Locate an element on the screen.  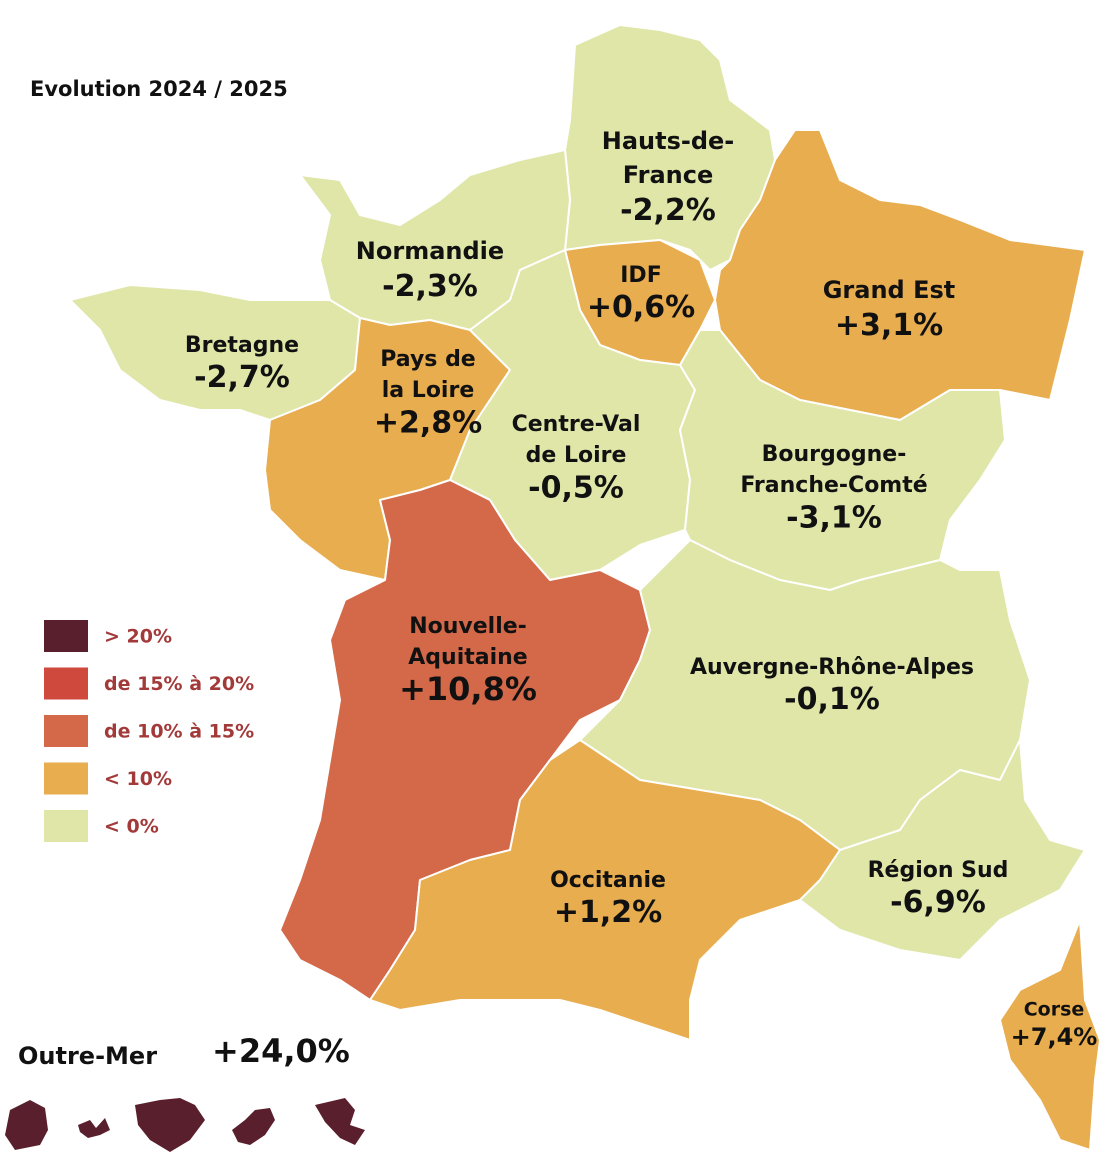
outre-mer-name: Outre-Mer is located at coordinates (87, 1056).